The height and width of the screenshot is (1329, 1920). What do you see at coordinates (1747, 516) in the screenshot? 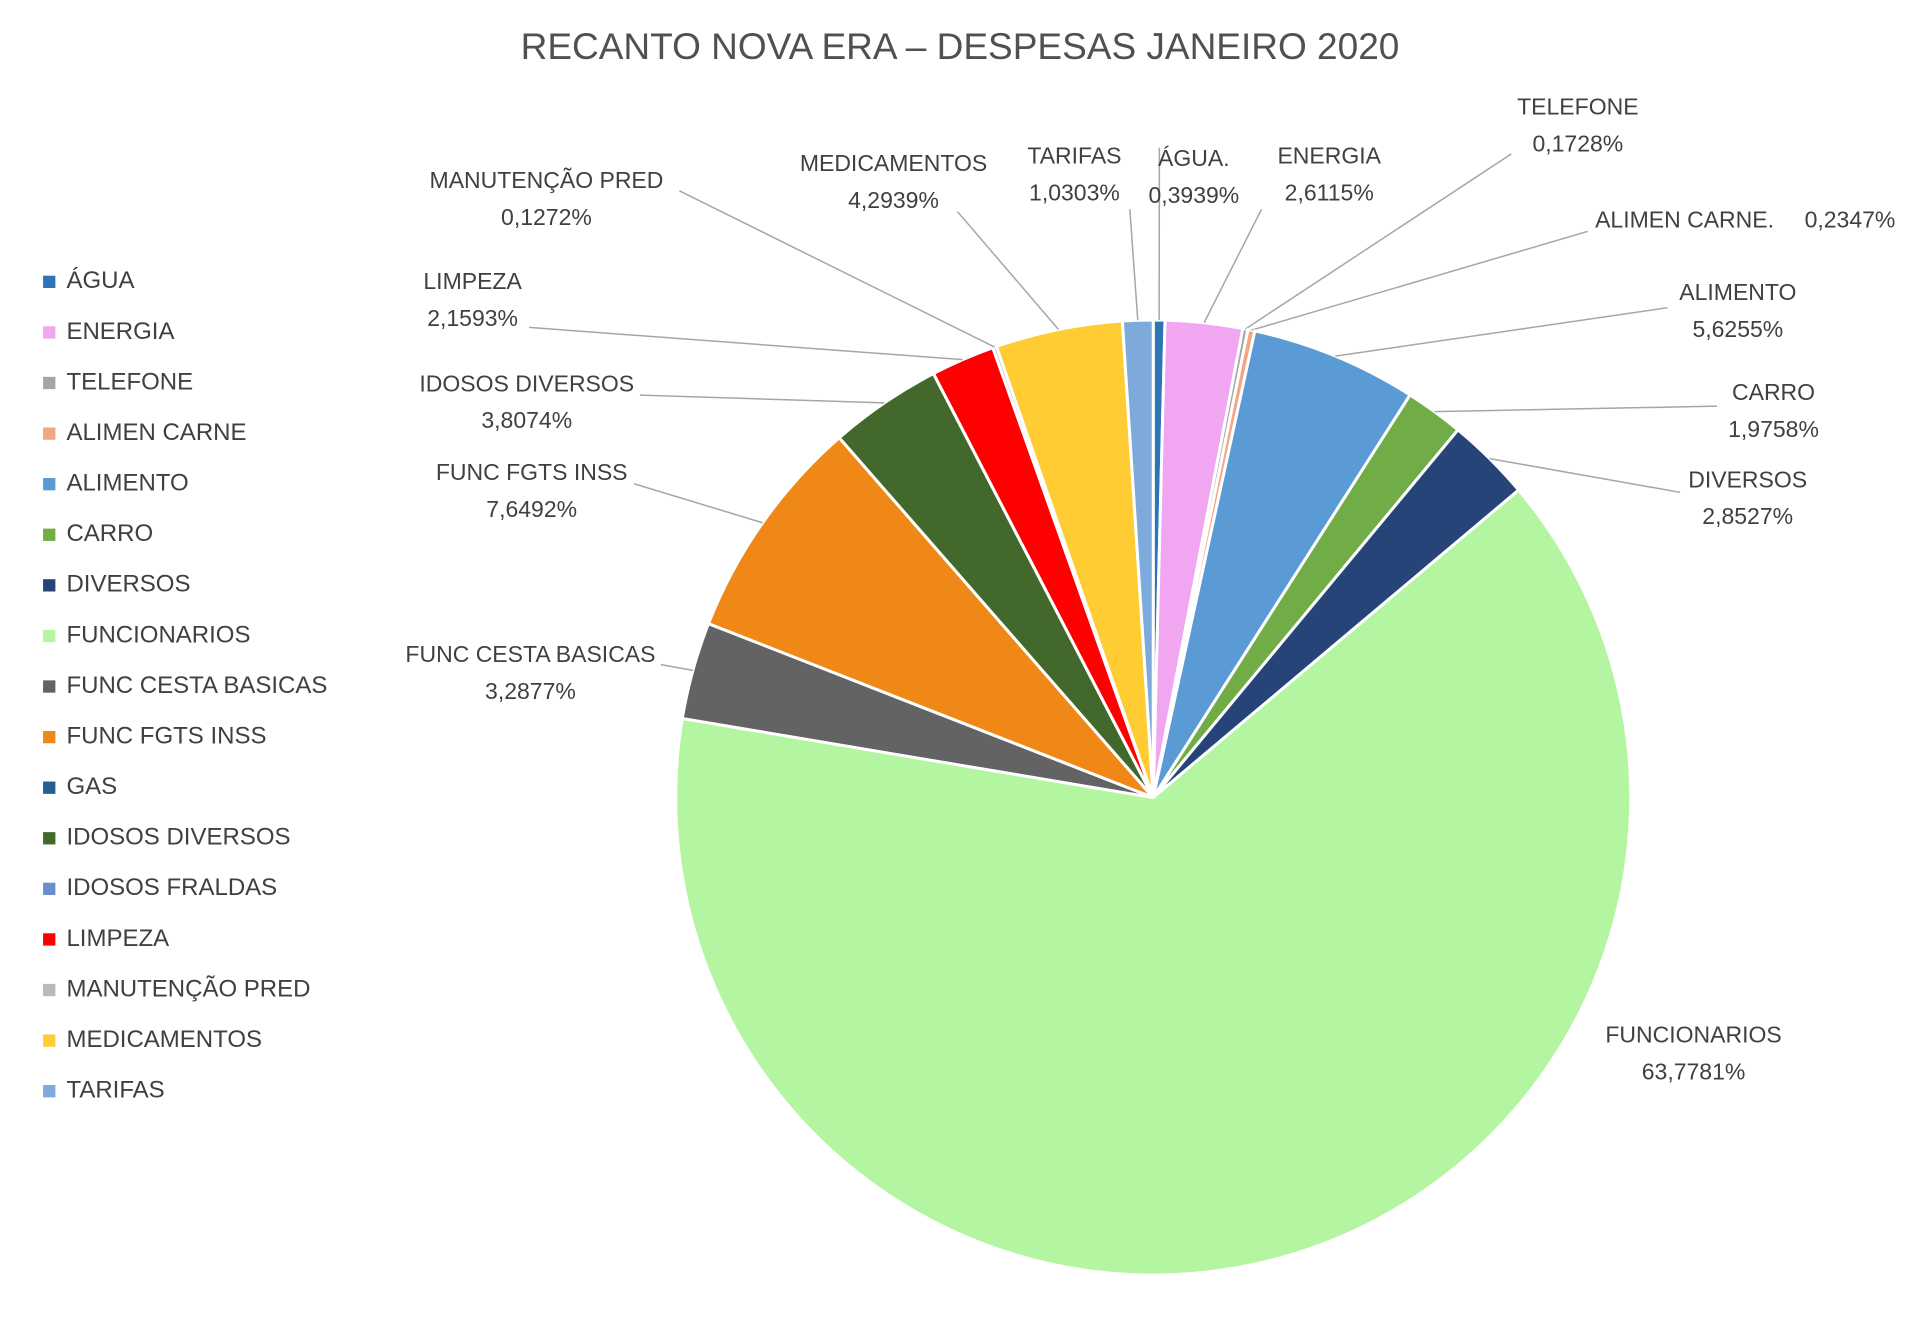
I see `data-label-value: 2,8527%` at bounding box center [1747, 516].